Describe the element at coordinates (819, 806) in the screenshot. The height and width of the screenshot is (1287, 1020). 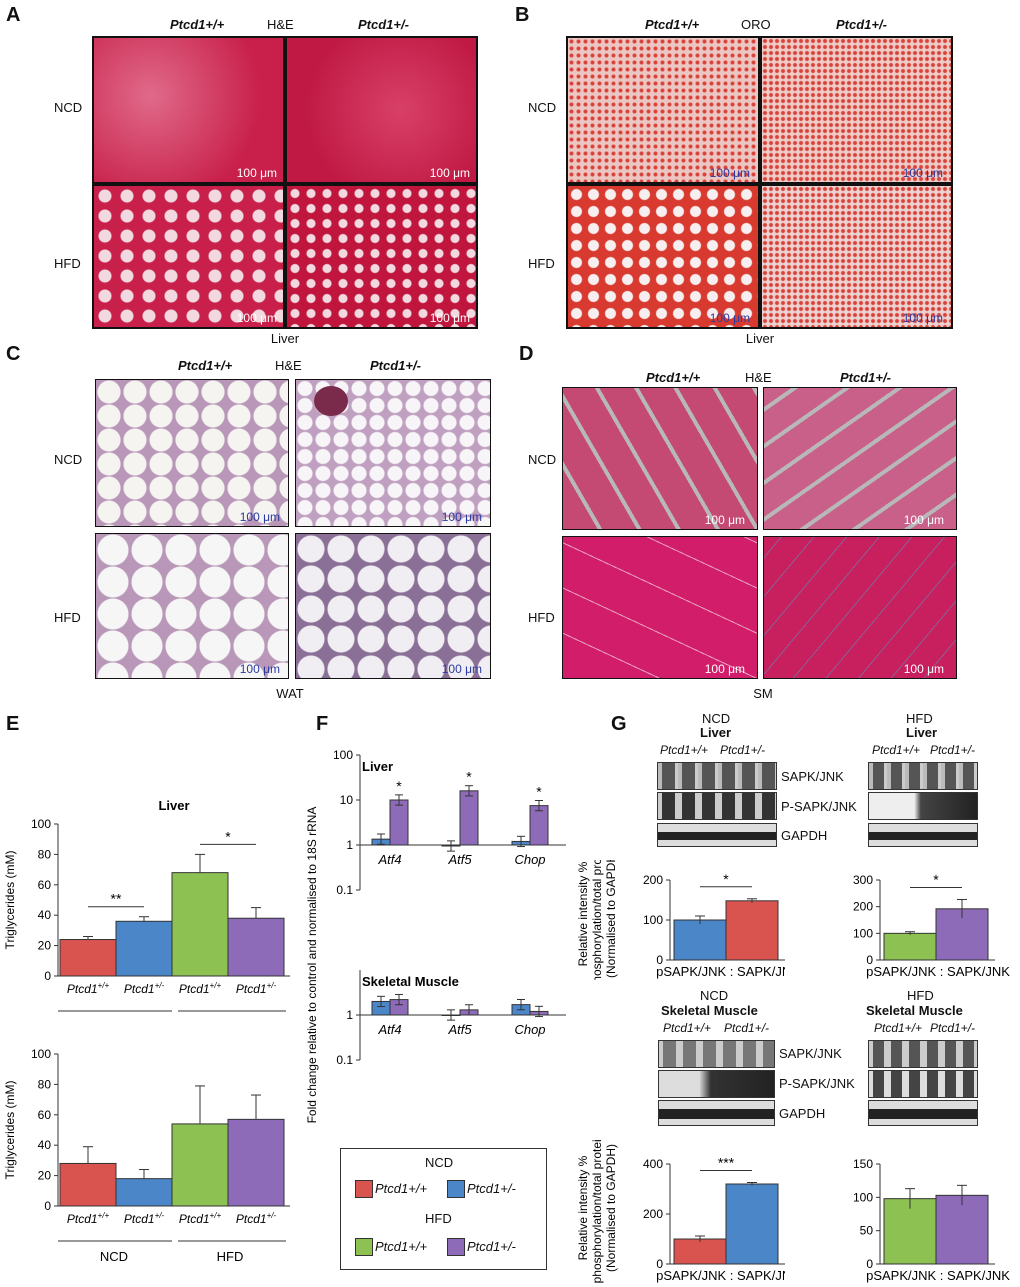
I see `band-label-psapk: P-SAPK/JNK` at that location.